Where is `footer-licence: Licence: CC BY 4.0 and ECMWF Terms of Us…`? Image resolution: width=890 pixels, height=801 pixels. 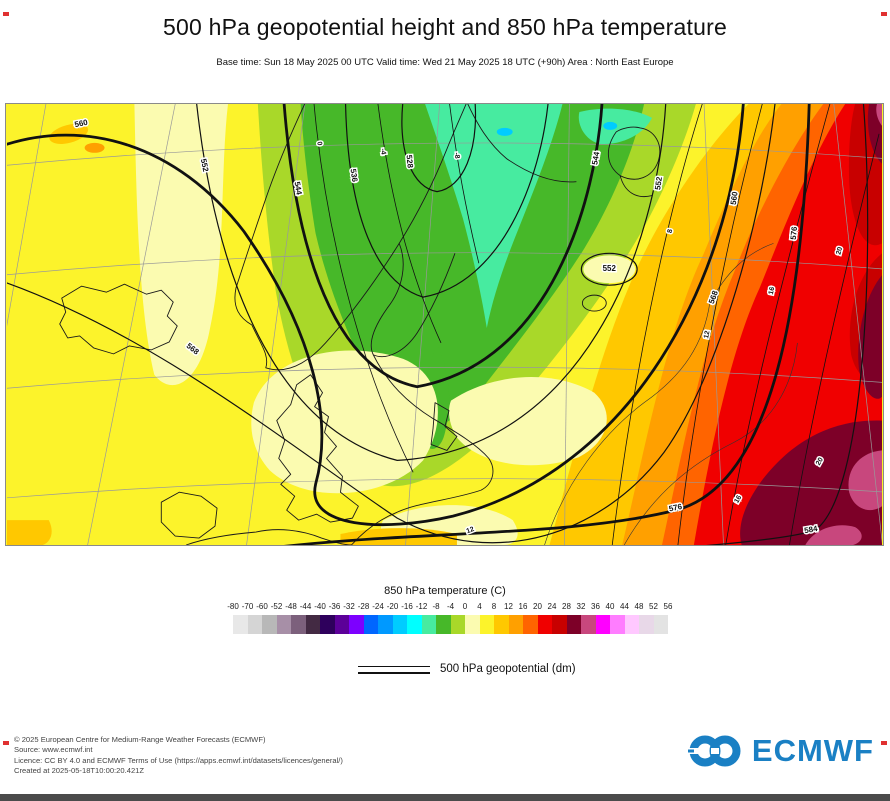
footer-licence: Licence: CC BY 4.0 and ECMWF Terms of Us… is located at coordinates (178, 760).